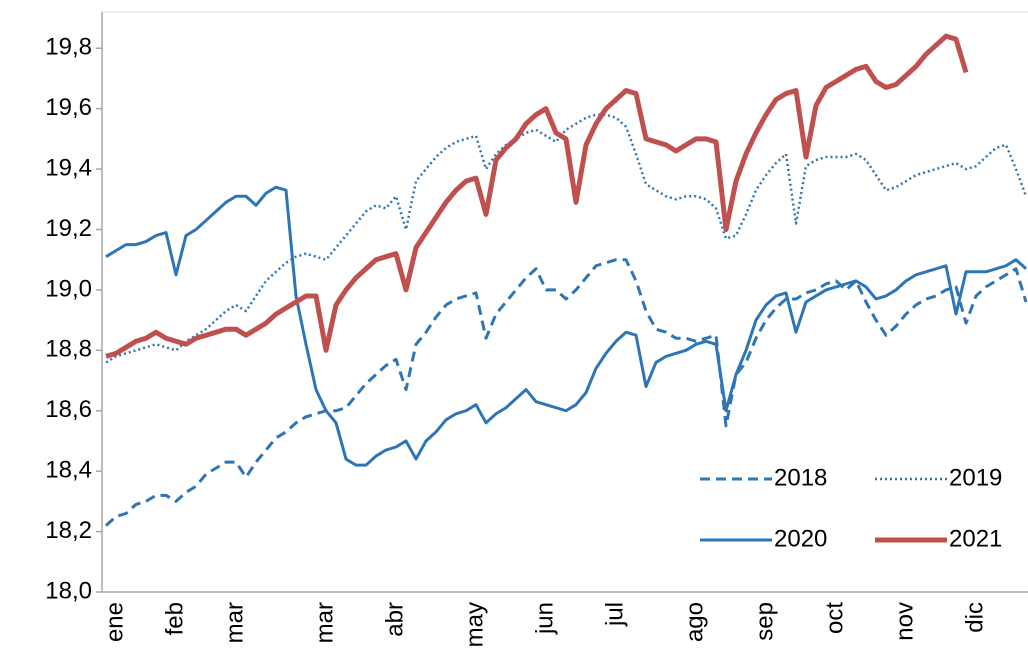 The height and width of the screenshot is (657, 1028). I want to click on y-tick-label: 18,4, so click(68, 470).